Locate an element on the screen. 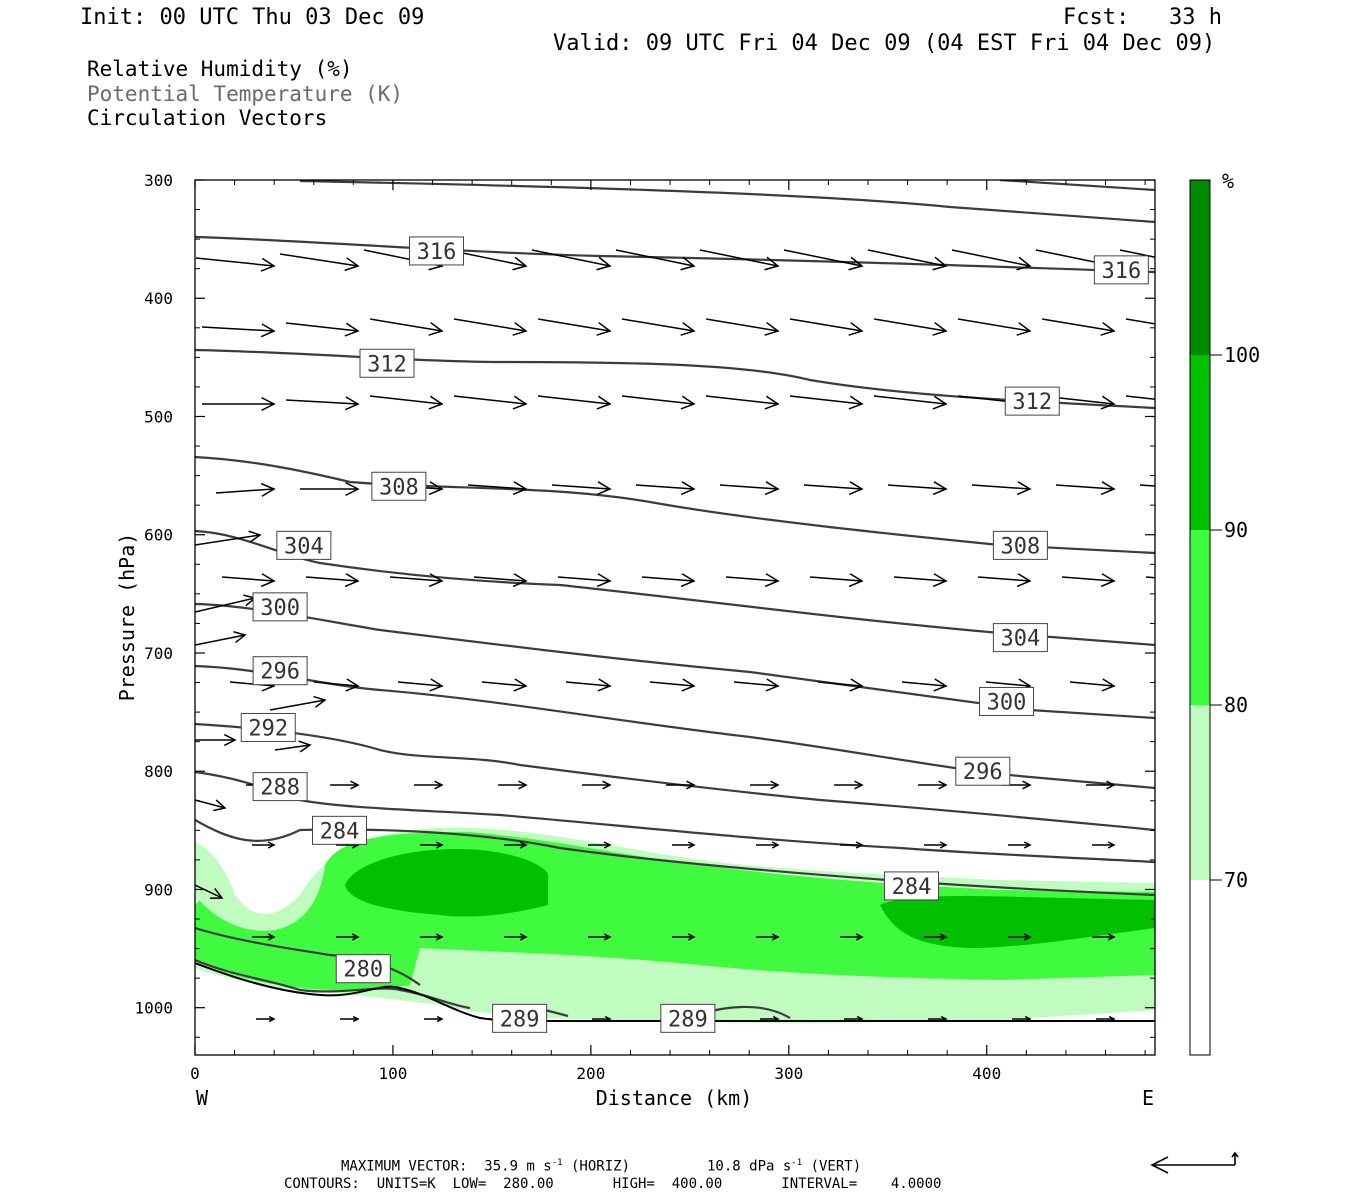 This screenshot has height=1200, width=1350. legend-theta: Potential Temperature (K) is located at coordinates (245, 94).